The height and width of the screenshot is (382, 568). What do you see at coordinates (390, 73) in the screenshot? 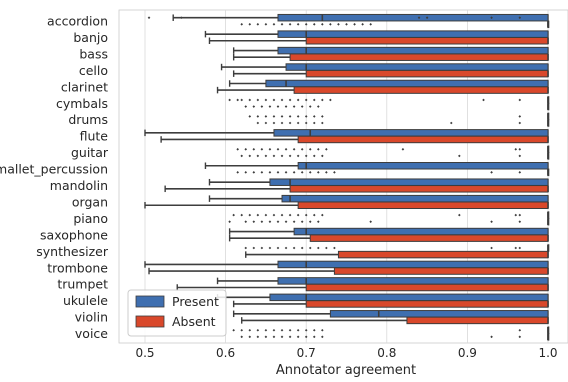
I see `box-absent-cello` at bounding box center [390, 73].